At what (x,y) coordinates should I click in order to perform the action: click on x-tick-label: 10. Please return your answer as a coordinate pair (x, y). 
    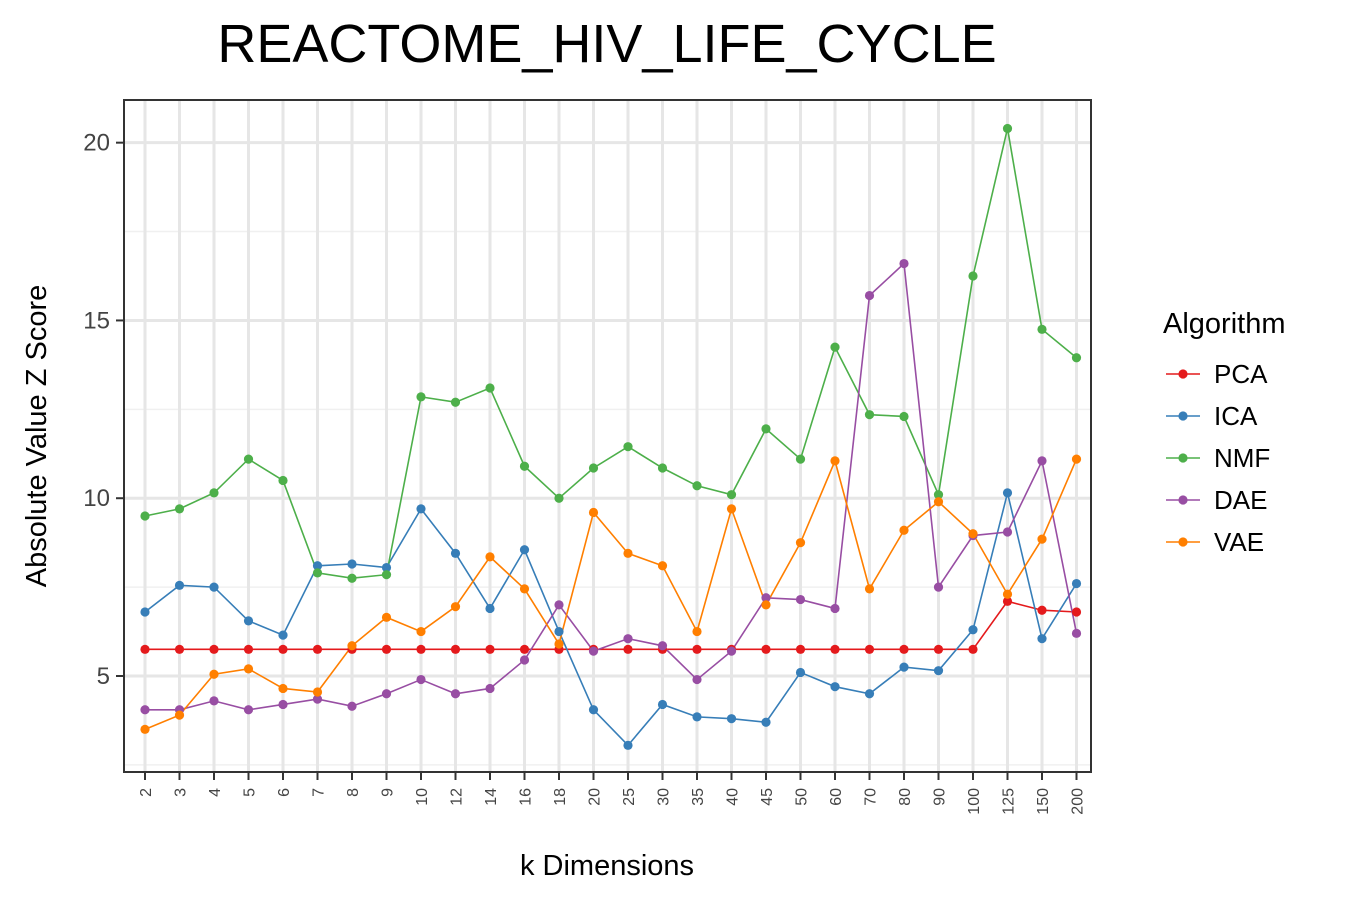
    Looking at the image, I should click on (422, 797).